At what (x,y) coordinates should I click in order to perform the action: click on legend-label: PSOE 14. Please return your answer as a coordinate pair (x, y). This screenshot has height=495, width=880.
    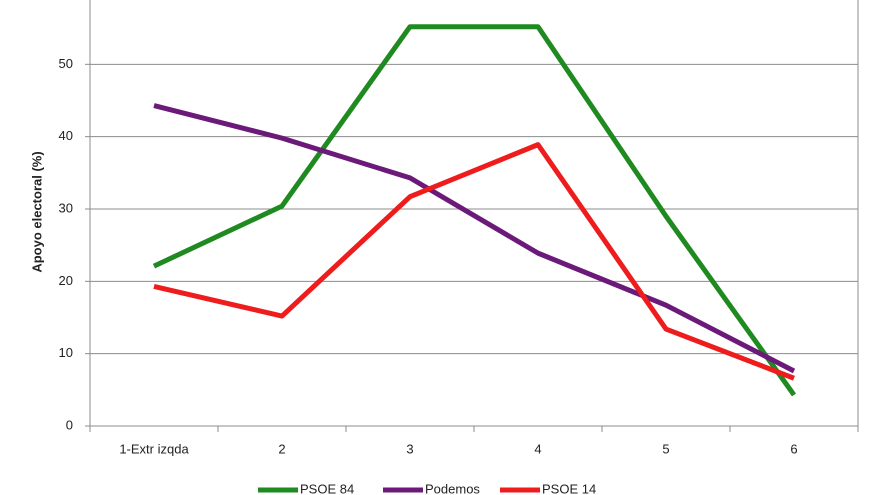
    Looking at the image, I should click on (569, 488).